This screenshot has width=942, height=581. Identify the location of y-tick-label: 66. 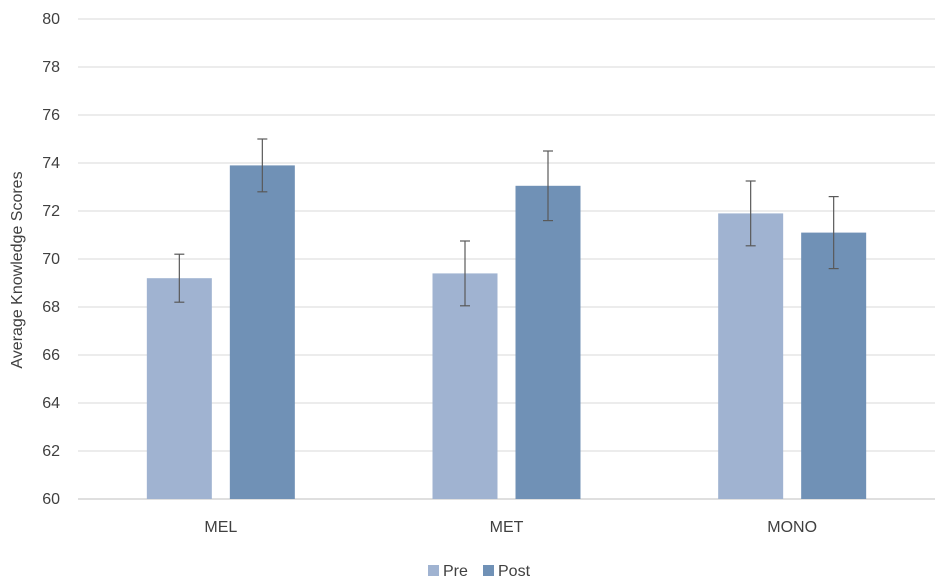
(51, 355).